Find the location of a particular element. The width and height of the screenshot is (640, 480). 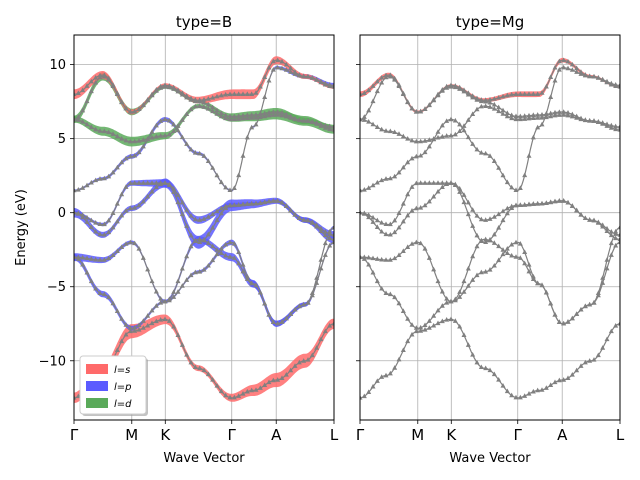

x-tick-label: A is located at coordinates (562, 435).